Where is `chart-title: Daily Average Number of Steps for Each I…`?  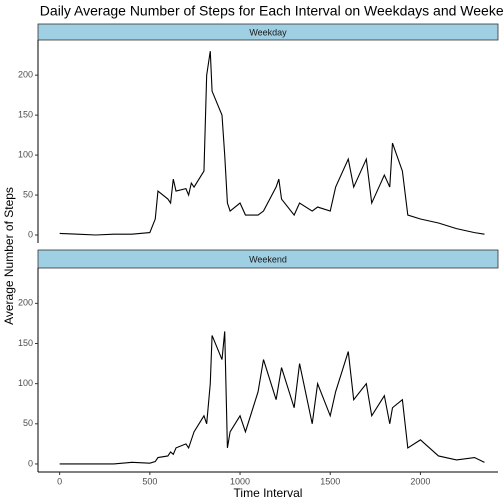
chart-title: Daily Average Number of Steps for Each I… is located at coordinates (272, 11).